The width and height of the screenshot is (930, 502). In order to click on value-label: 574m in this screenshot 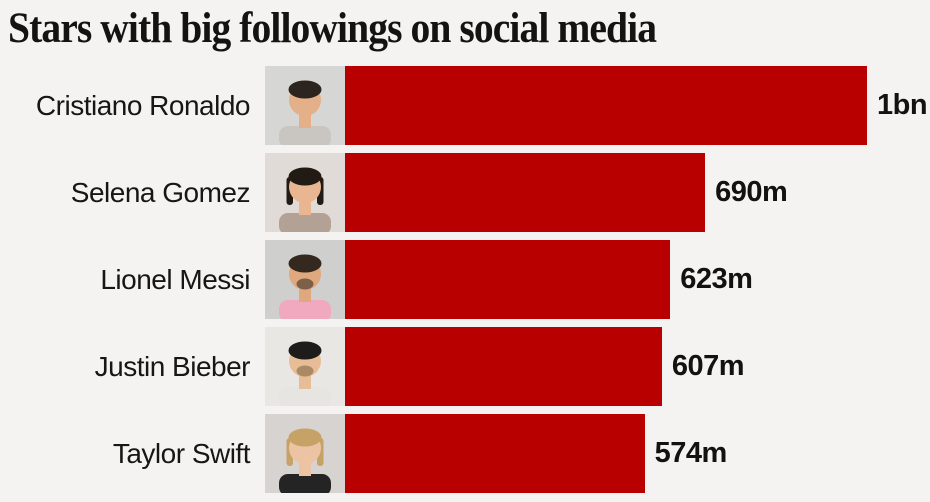, I will do `click(691, 453)`.